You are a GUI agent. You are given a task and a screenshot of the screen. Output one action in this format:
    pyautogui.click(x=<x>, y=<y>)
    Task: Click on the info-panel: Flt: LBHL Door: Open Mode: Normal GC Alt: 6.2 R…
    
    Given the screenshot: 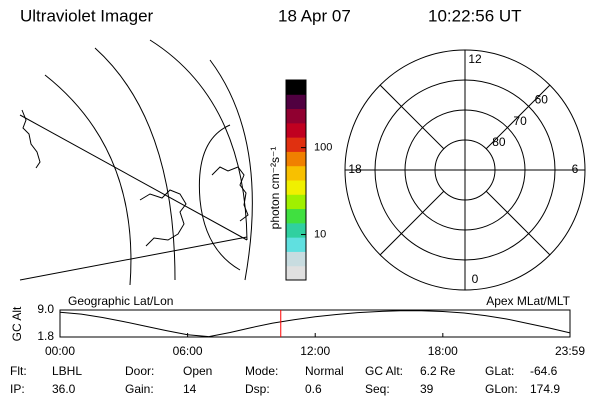 What is the action you would take?
    pyautogui.click(x=285, y=380)
    